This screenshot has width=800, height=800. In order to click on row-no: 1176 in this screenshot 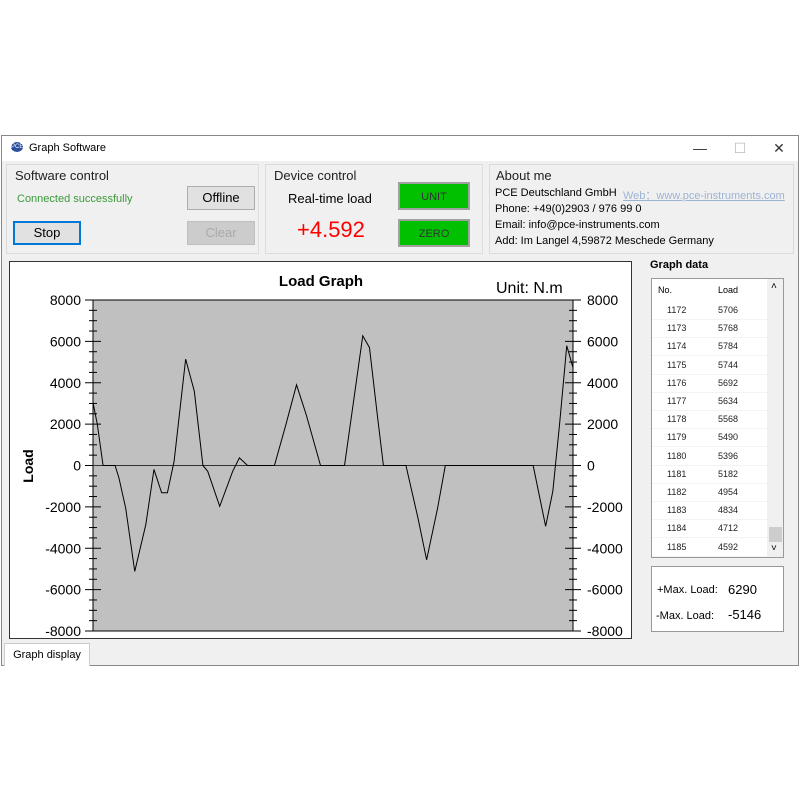, I will do `click(677, 382)`.